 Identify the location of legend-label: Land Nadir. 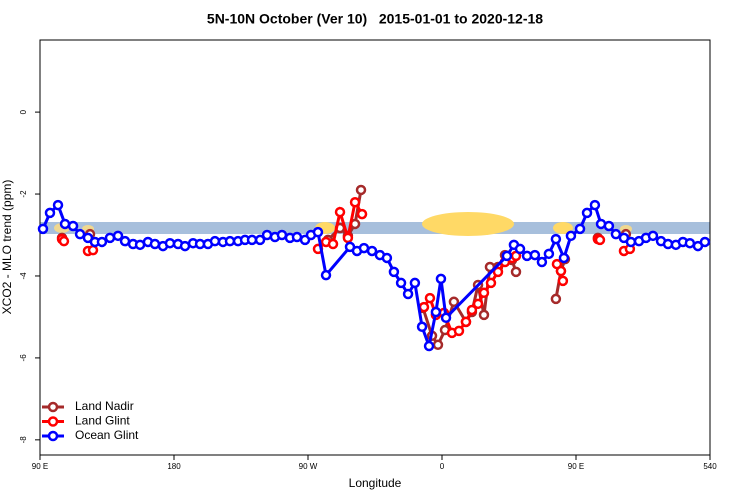
(104, 406).